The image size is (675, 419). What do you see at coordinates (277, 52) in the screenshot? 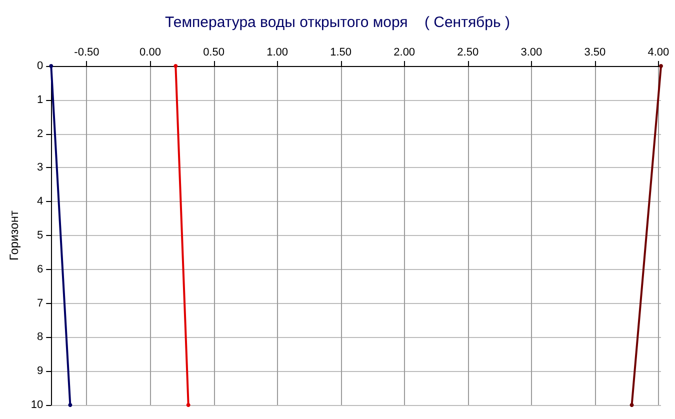
I see `x-tick-label: 1.00` at bounding box center [277, 52].